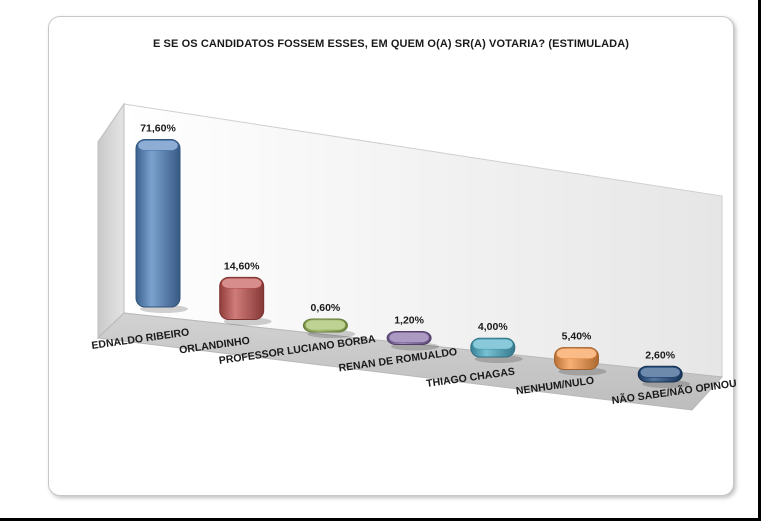 The height and width of the screenshot is (521, 761). What do you see at coordinates (493, 327) in the screenshot?
I see `data-label: 4,00%` at bounding box center [493, 327].